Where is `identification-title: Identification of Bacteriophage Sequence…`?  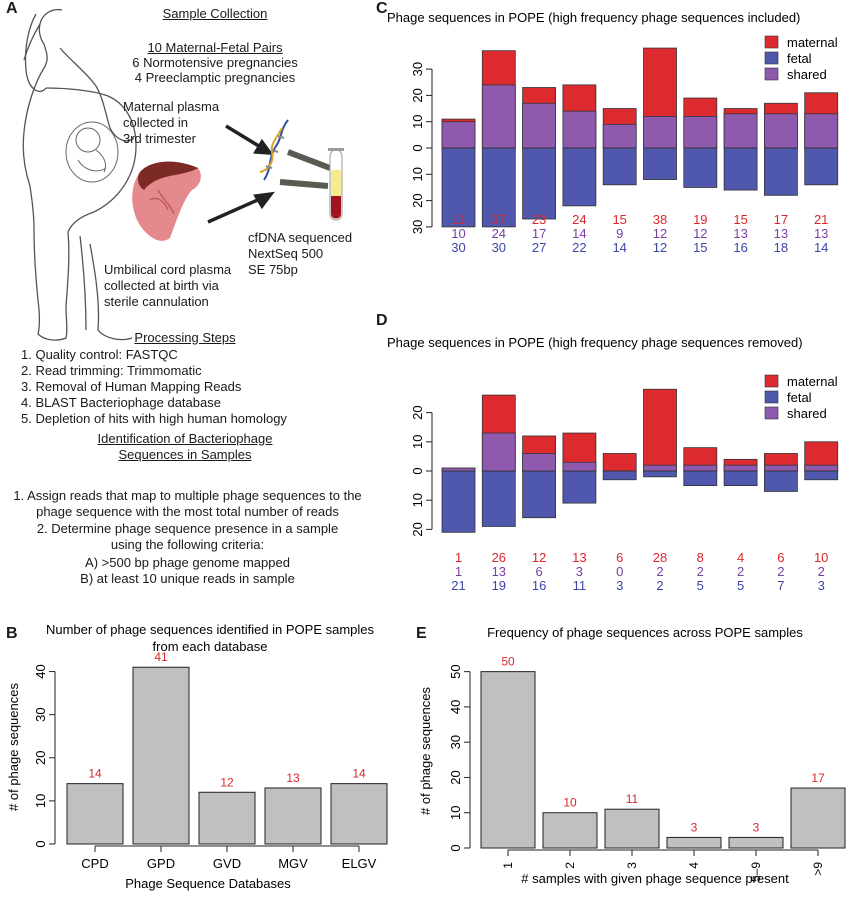 identification-title: Identification of Bacteriophage Sequence… is located at coordinates (185, 446).